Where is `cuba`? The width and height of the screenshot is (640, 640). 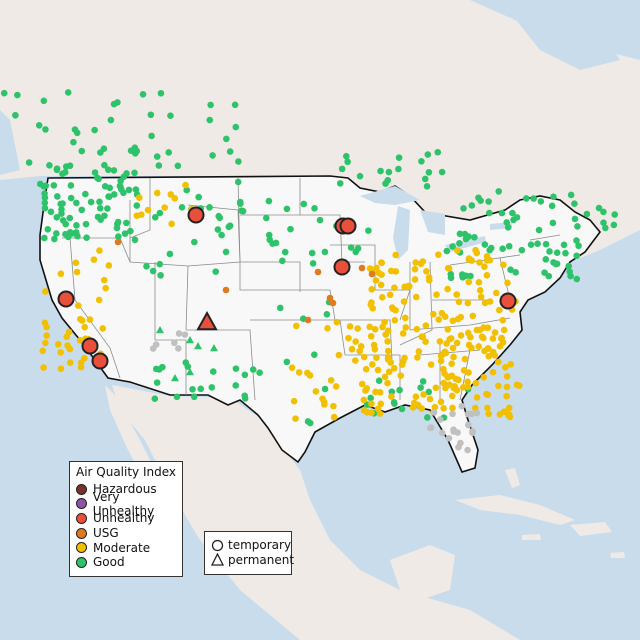
cuba is located at coordinates (515, 510).